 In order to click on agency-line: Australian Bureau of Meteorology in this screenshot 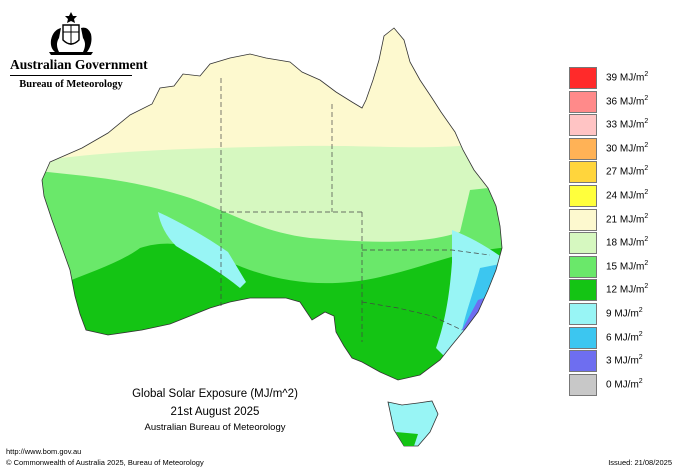, I will do `click(215, 427)`.